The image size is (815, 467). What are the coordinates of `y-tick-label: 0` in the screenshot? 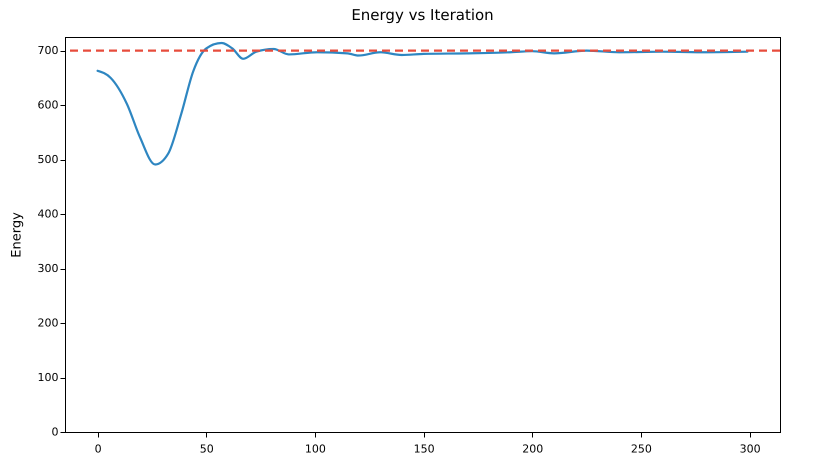 It's located at (55, 432).